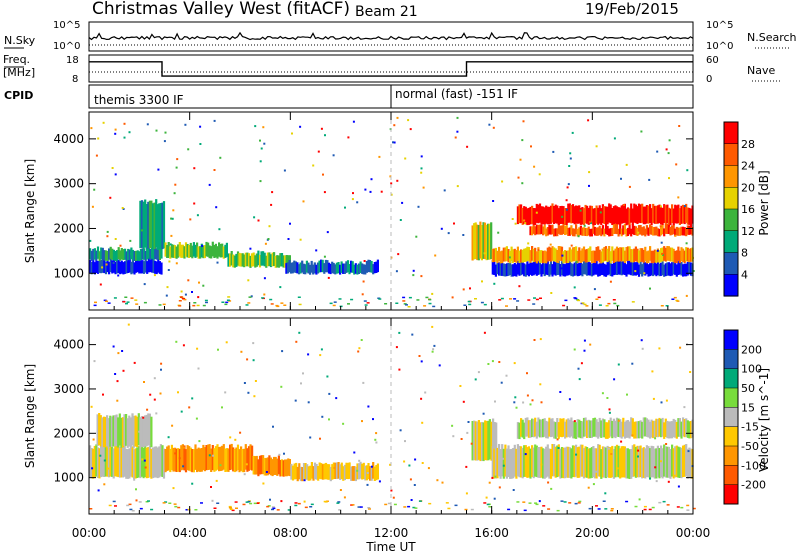 The image size is (800, 554). What do you see at coordinates (139, 100) in the screenshot?
I see `cpid-segment-1: themis 3300 IF` at bounding box center [139, 100].